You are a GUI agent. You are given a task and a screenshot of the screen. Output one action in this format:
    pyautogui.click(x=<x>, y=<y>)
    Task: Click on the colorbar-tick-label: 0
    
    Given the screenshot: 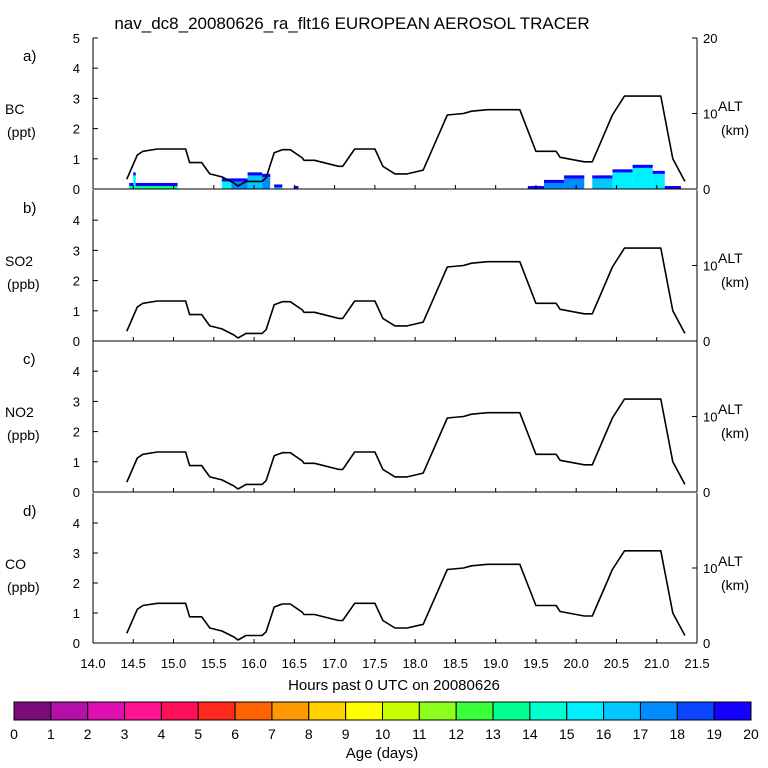 What is the action you would take?
    pyautogui.click(x=14, y=734)
    